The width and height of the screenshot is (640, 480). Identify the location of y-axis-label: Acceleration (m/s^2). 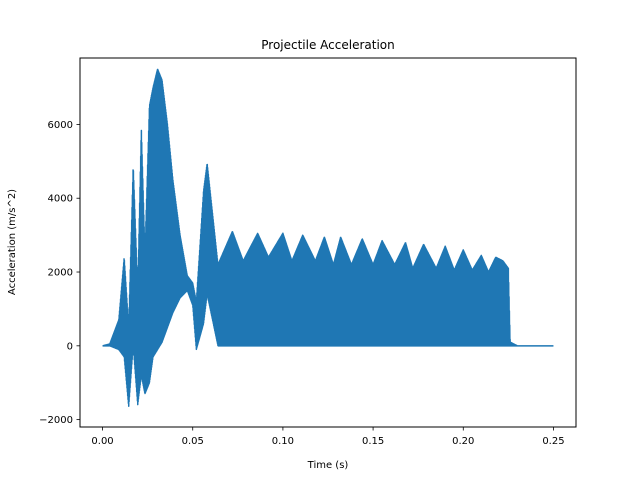
(12, 242).